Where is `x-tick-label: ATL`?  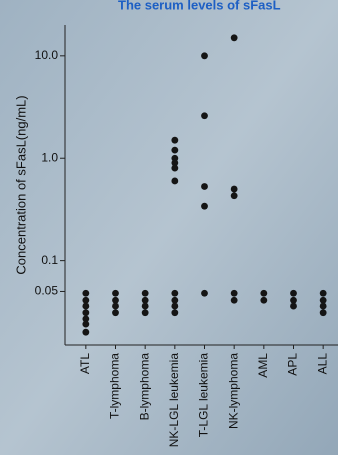 x-tick-label: ATL is located at coordinates (85, 363).